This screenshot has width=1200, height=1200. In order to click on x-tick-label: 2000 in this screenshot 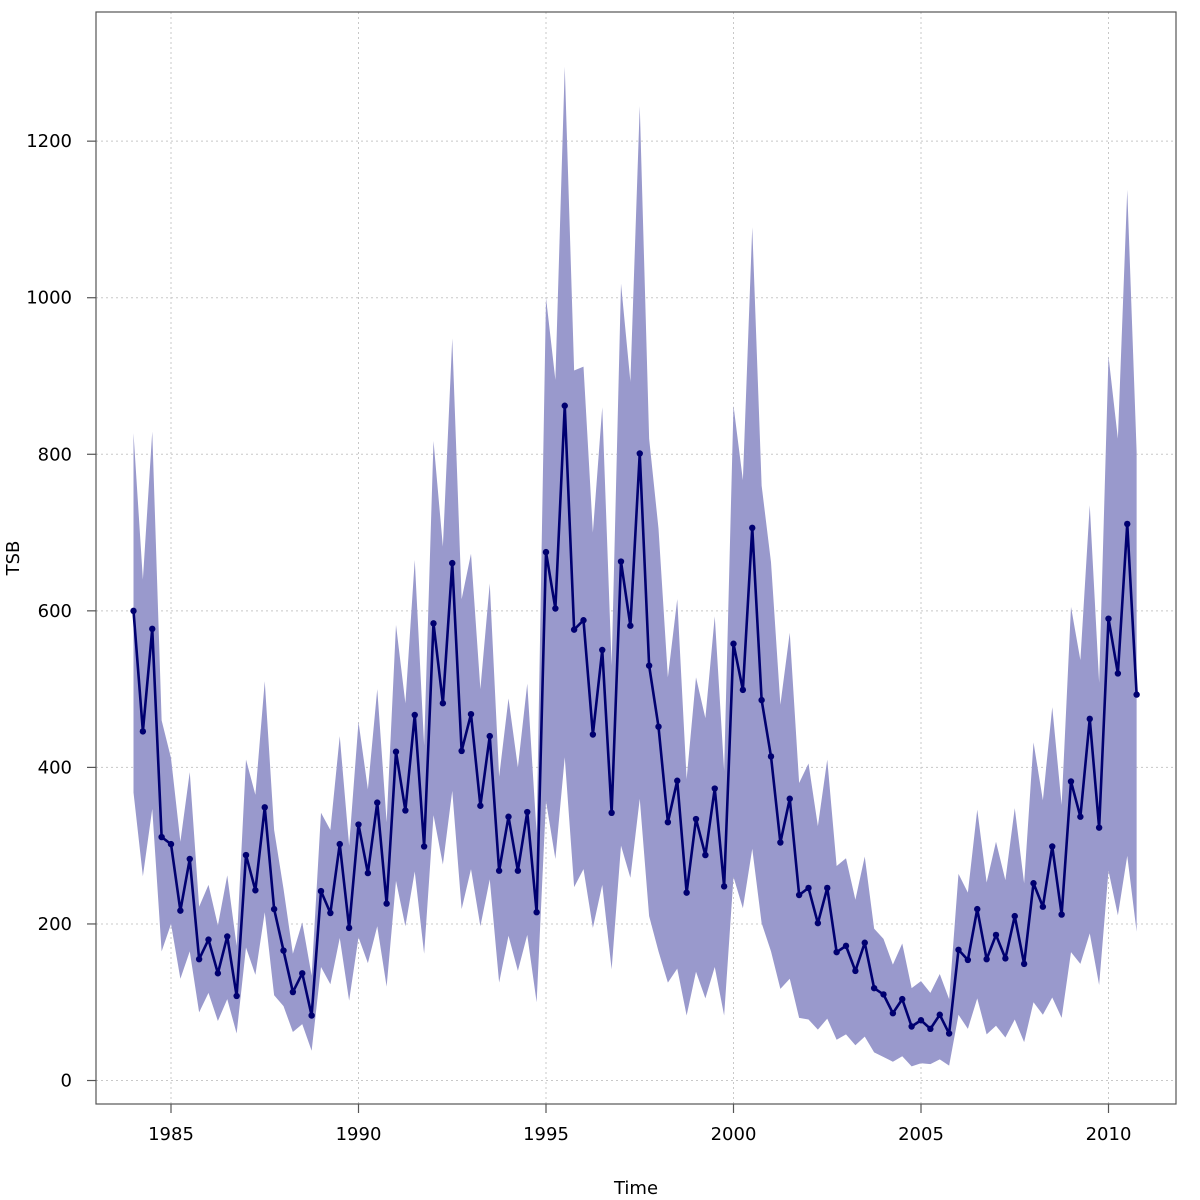, I will do `click(734, 1134)`.